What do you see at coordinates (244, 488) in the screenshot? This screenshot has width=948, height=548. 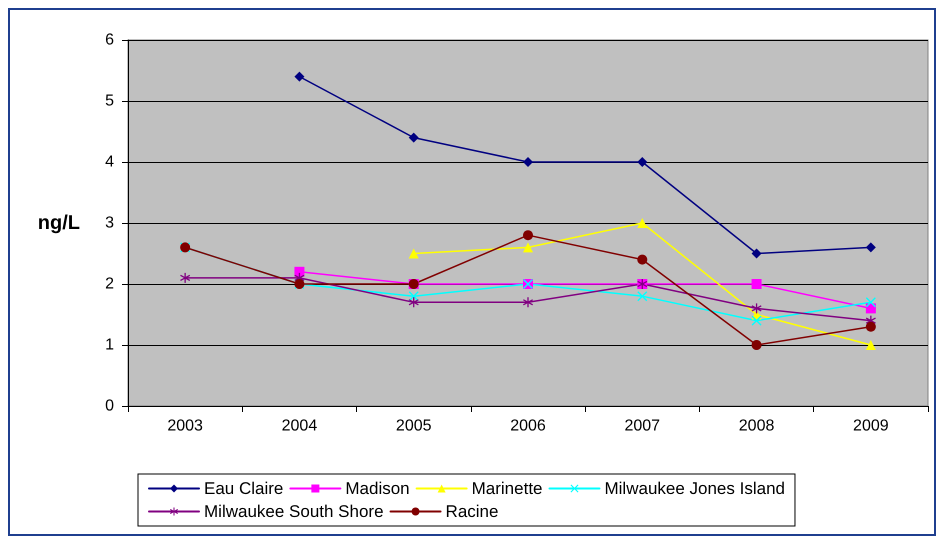 I see `legend-label: Eau Claire` at bounding box center [244, 488].